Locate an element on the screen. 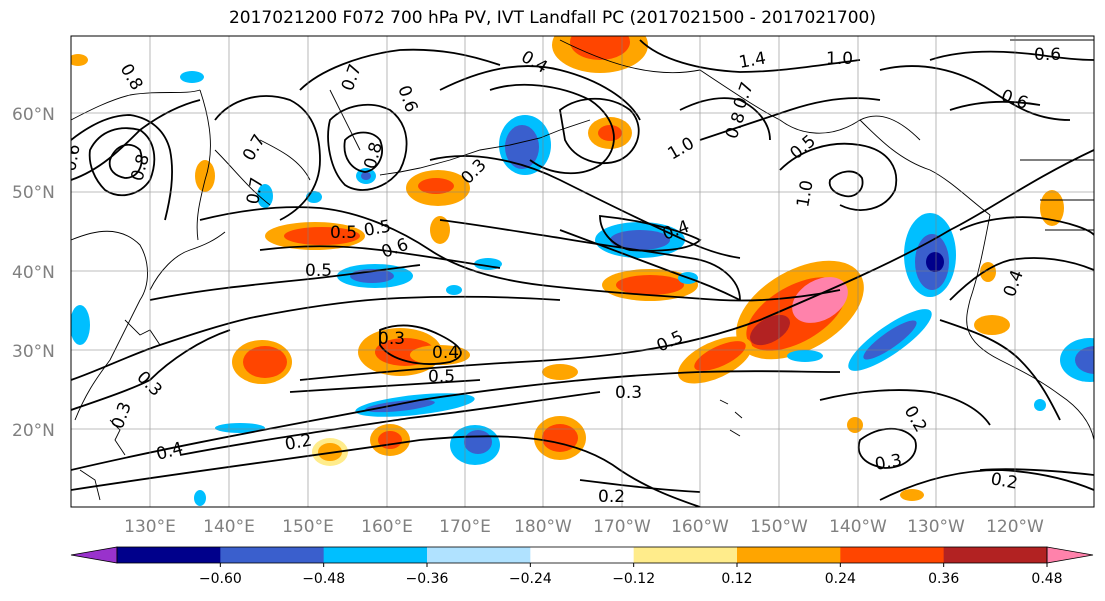 The width and height of the screenshot is (1105, 601). colorbar-extend-left is located at coordinates (94, 555).